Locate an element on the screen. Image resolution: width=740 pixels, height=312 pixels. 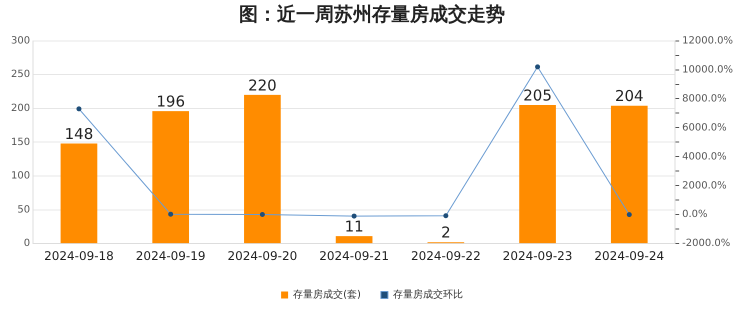
x-tick-label: 2024-09-23 is located at coordinates (537, 255).